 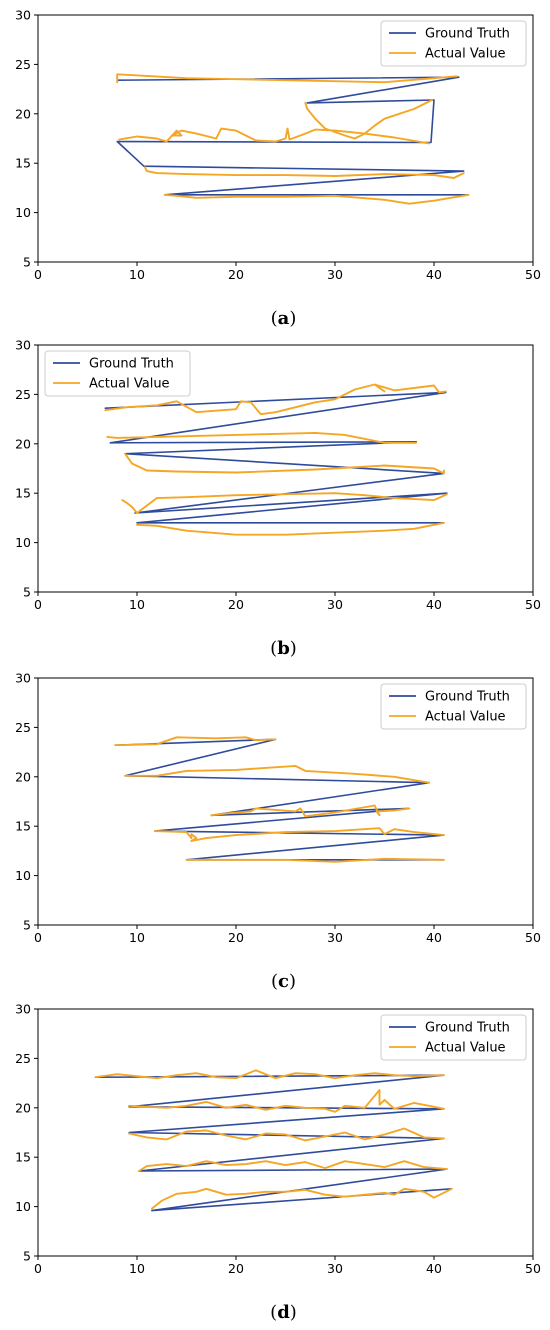 I want to click on panel-caption: (b), so click(x=283, y=648).